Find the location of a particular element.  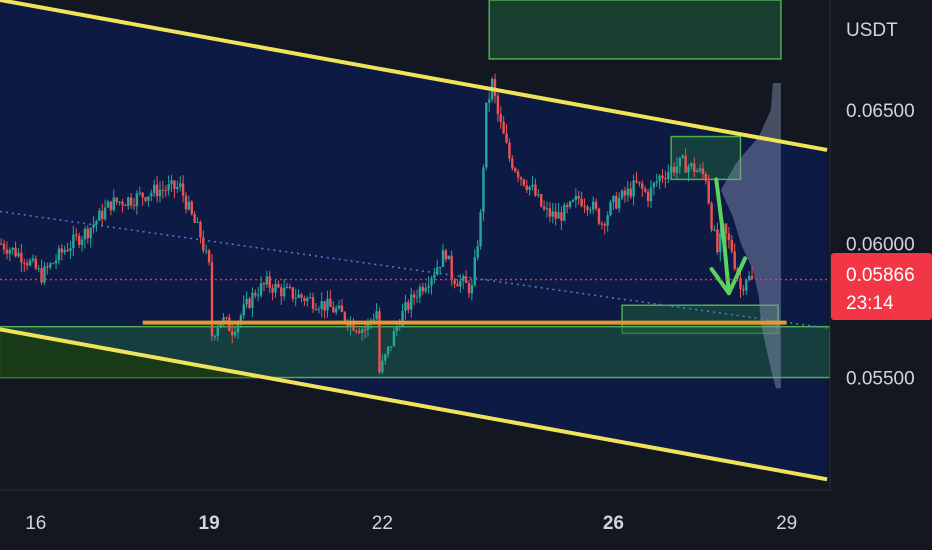

currency-label: USDT is located at coordinates (872, 30).